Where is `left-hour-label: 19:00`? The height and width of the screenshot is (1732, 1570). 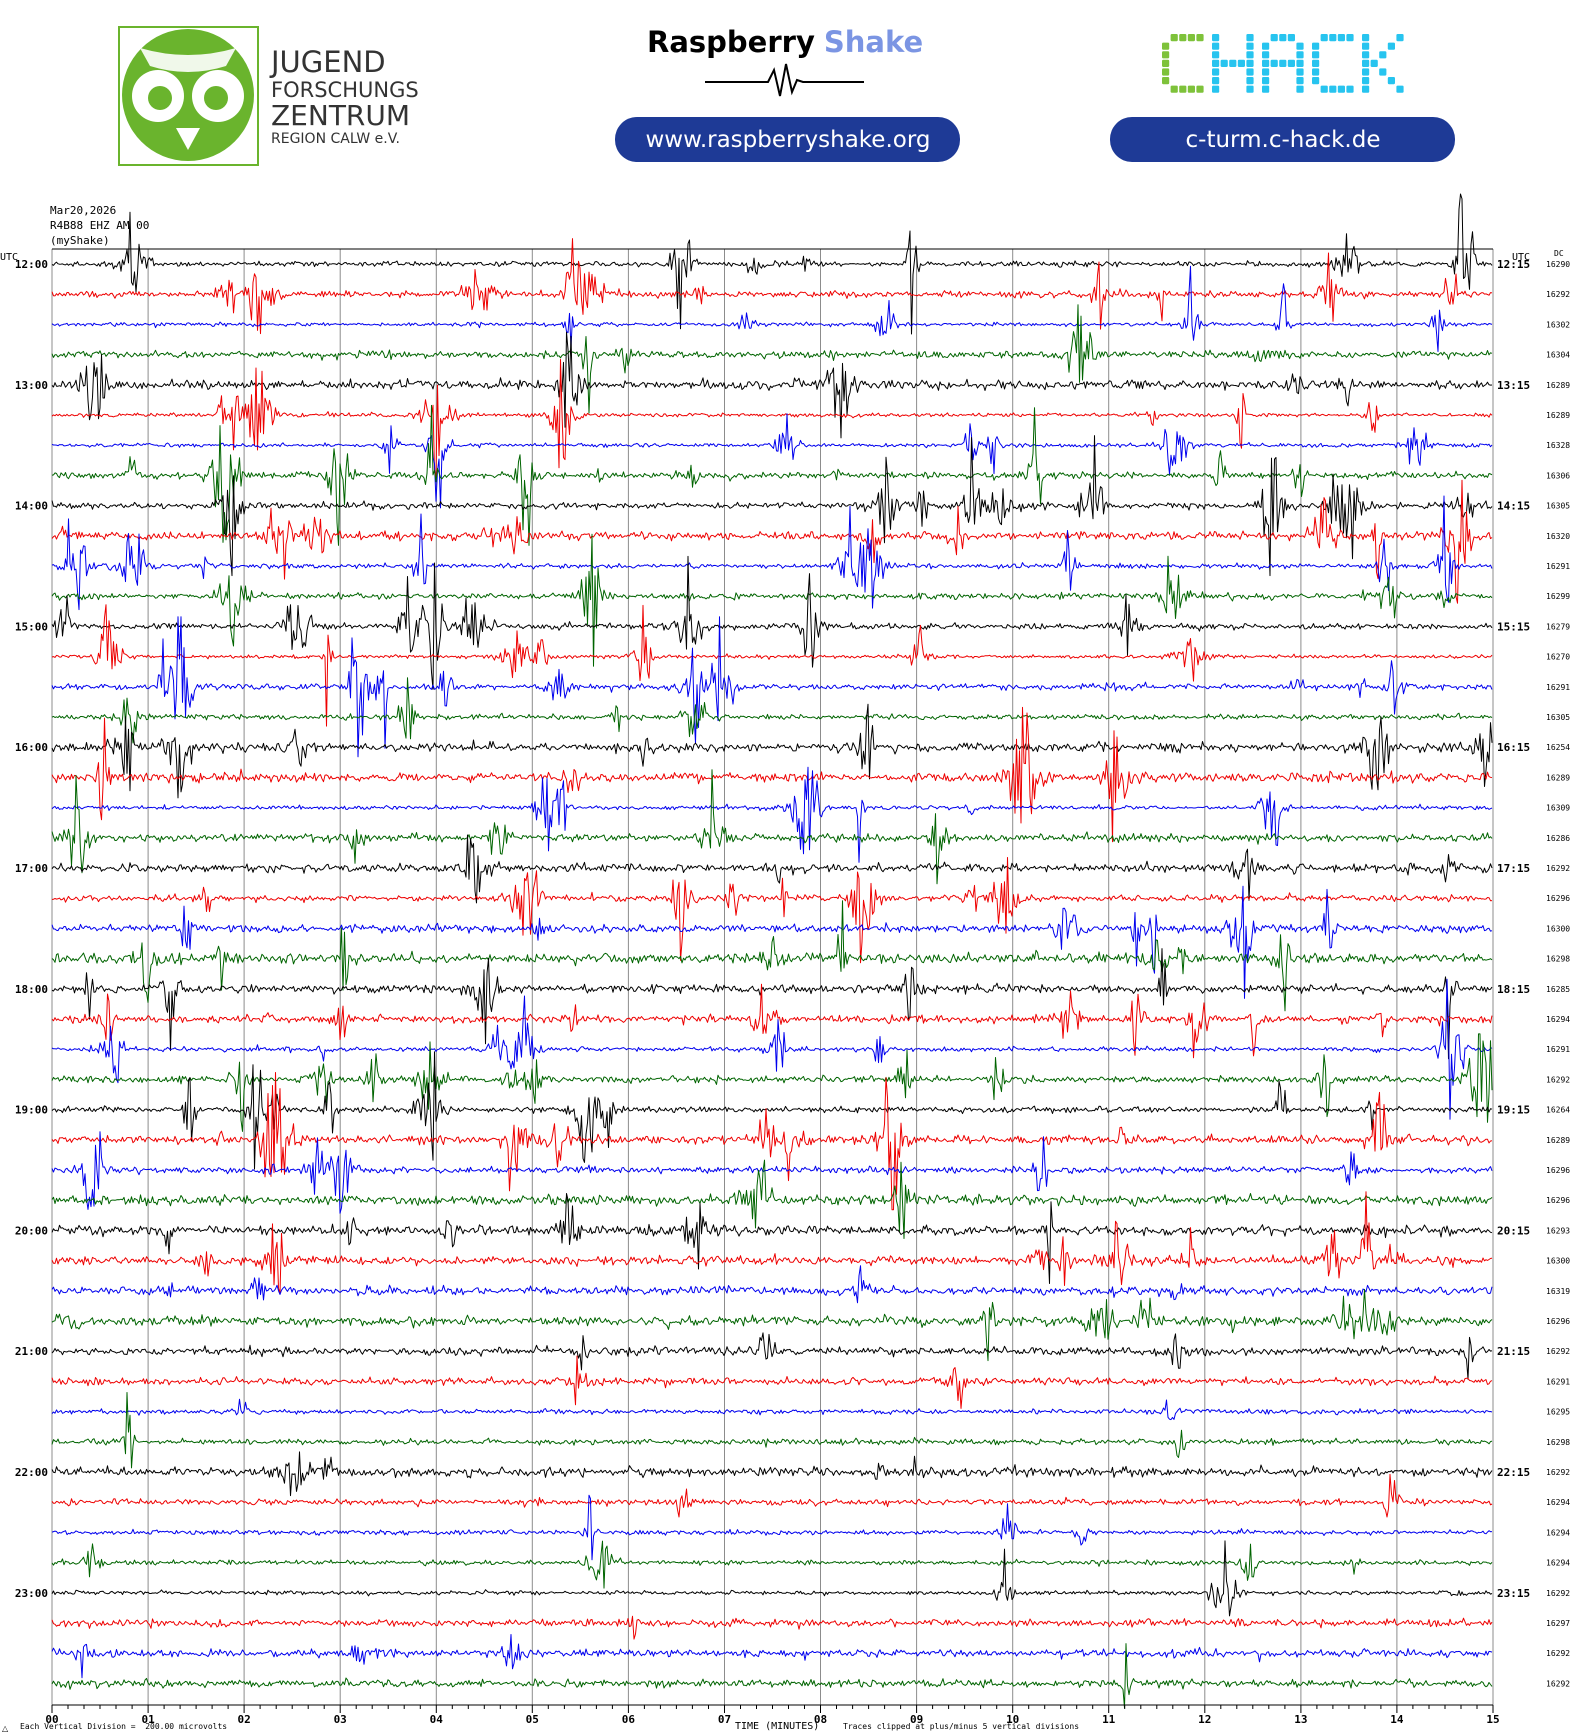 left-hour-label: 19:00 is located at coordinates (31, 1110).